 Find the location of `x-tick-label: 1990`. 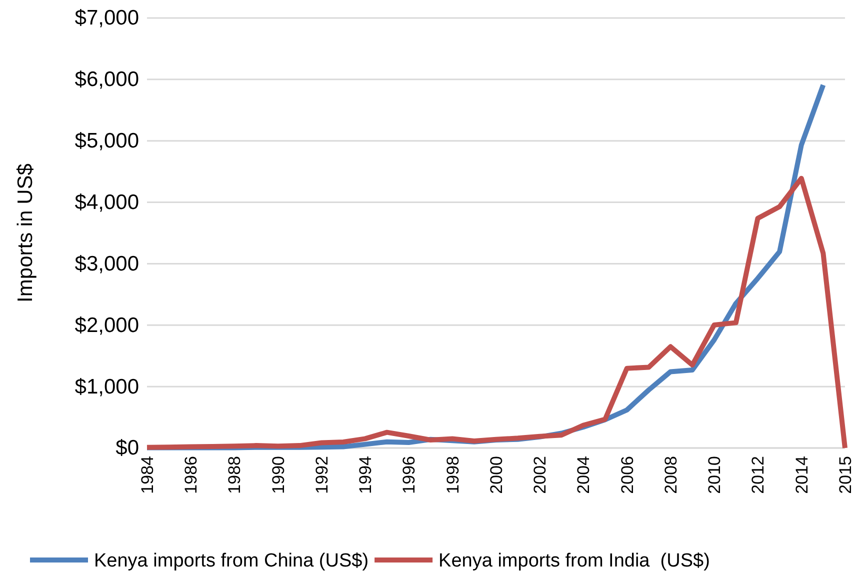

x-tick-label: 1990 is located at coordinates (278, 475).